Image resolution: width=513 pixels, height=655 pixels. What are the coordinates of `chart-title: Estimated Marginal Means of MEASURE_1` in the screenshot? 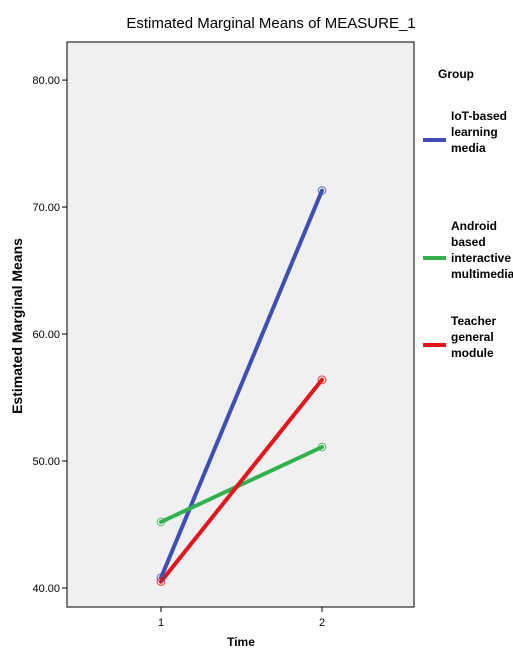 It's located at (270, 23).